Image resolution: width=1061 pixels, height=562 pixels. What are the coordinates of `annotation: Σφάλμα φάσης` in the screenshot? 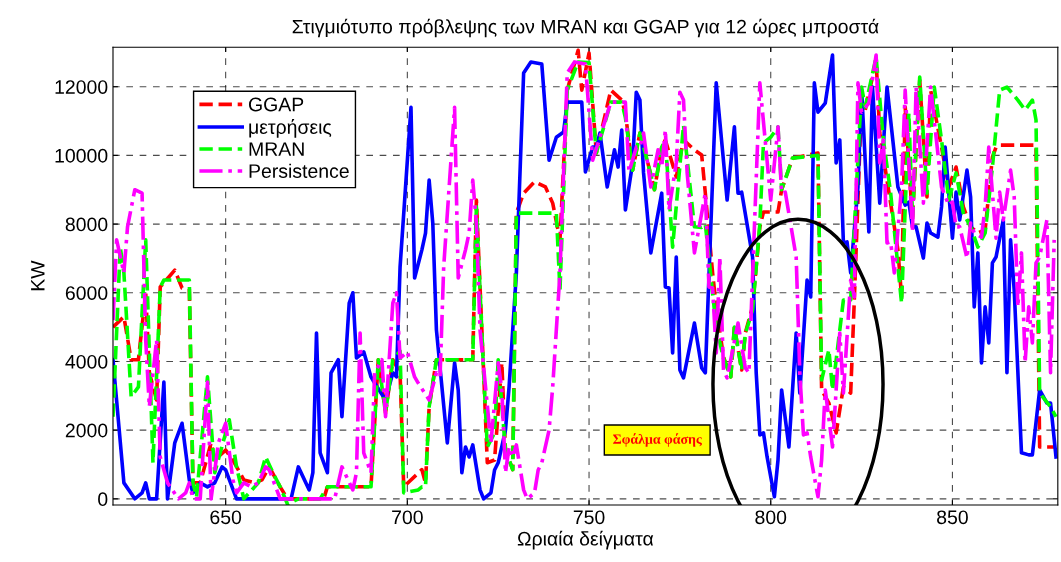 It's located at (657, 440).